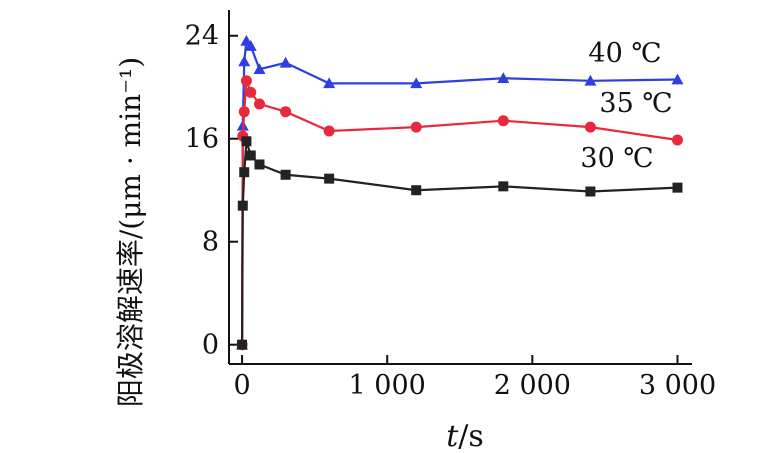 This screenshot has width=781, height=453. What do you see at coordinates (677, 385) in the screenshot?
I see `x-tick-label: 3 000` at bounding box center [677, 385].